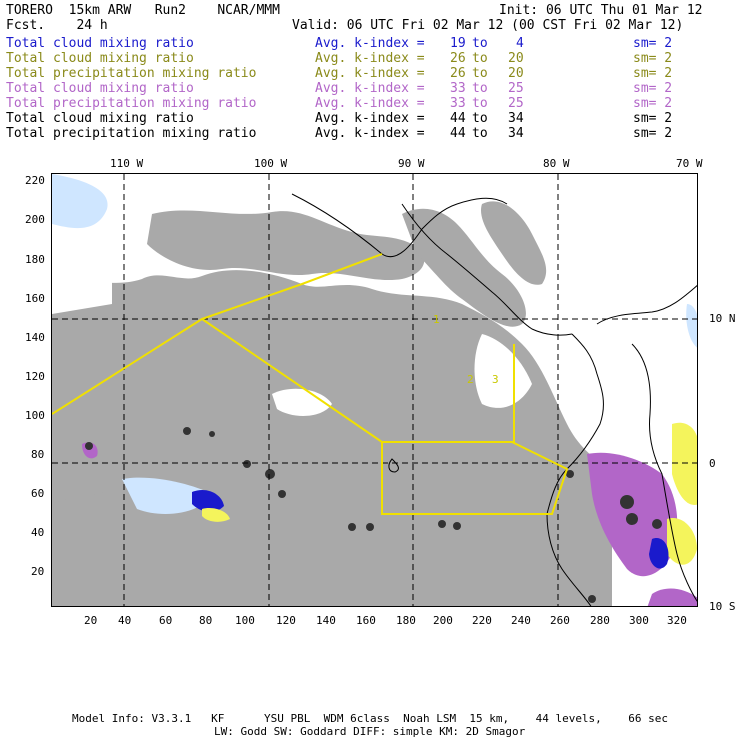  I want to click on y-tick-label: 40, so click(38, 532).